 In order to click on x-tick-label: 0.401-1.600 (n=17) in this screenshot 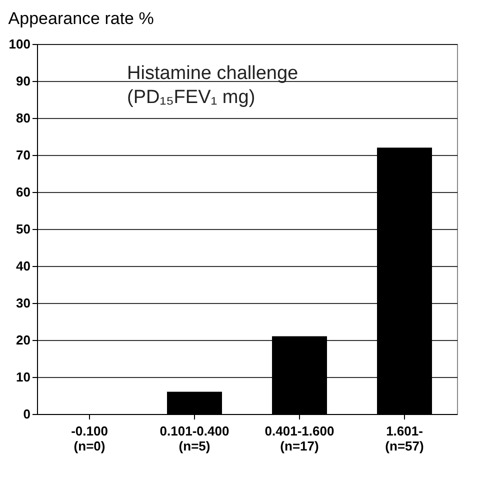, I will do `click(299, 439)`.